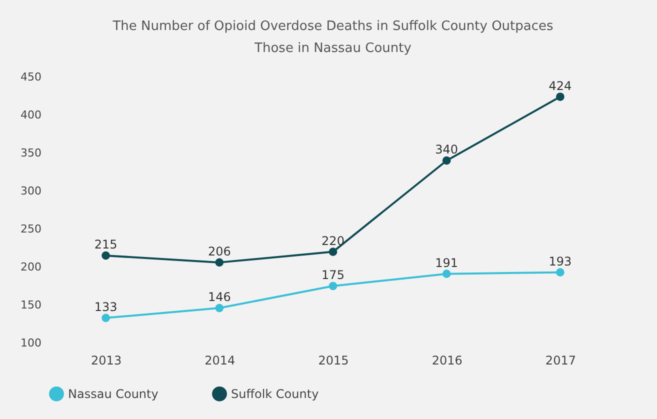 This screenshot has width=657, height=419. Describe the element at coordinates (333, 241) in the screenshot. I see `data-label: 220` at that location.